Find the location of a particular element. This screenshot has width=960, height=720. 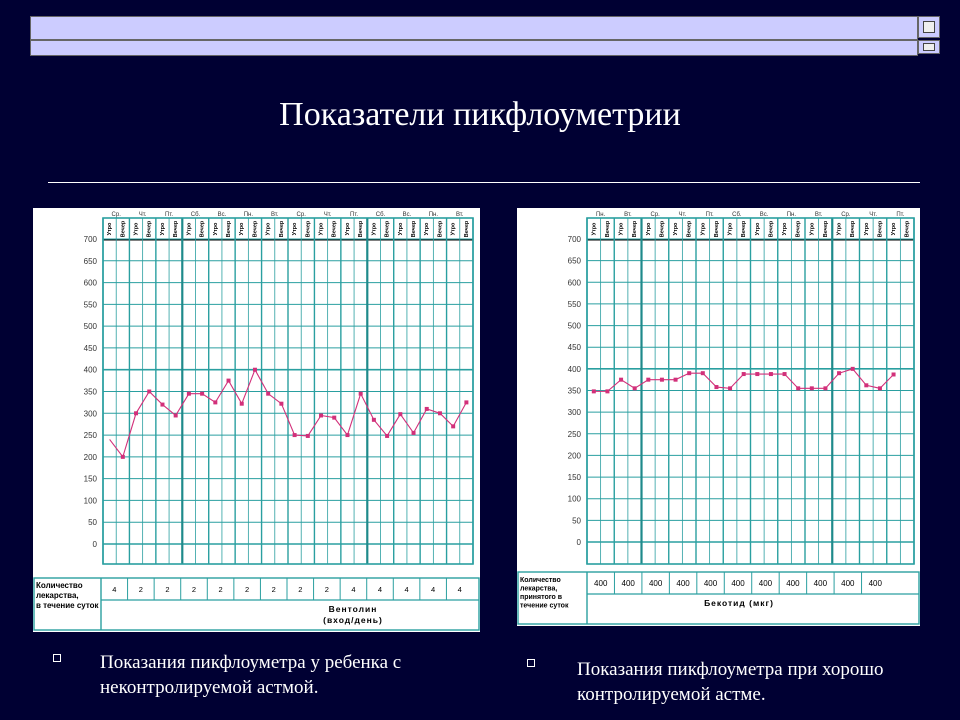

y-tick-label: 650 is located at coordinates (91, 261).